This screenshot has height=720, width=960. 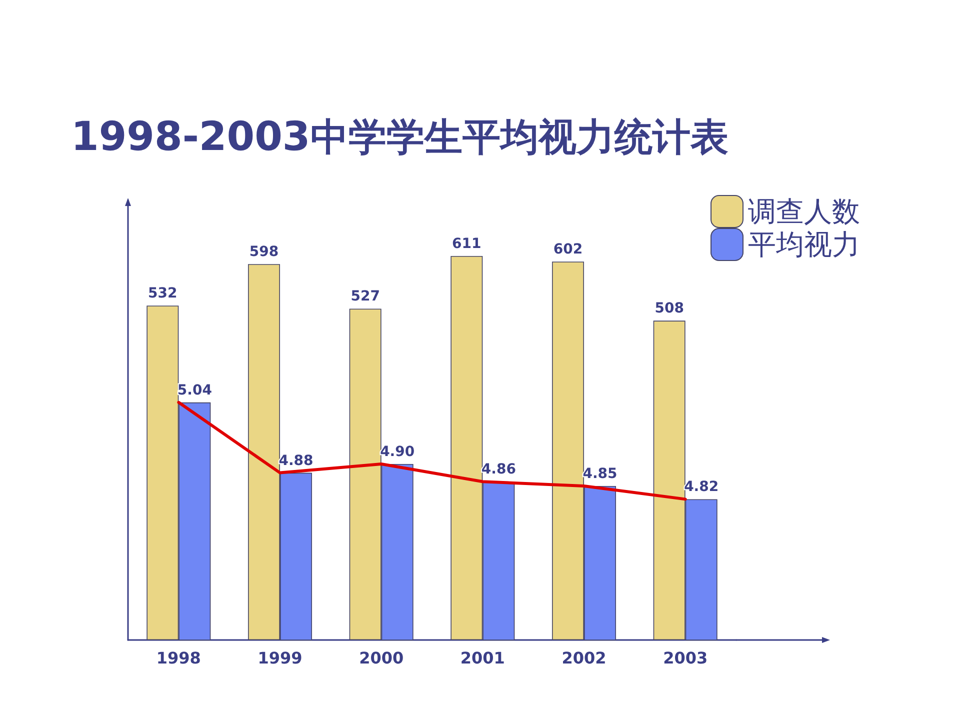 I want to click on data-label: 5.04, so click(x=194, y=390).